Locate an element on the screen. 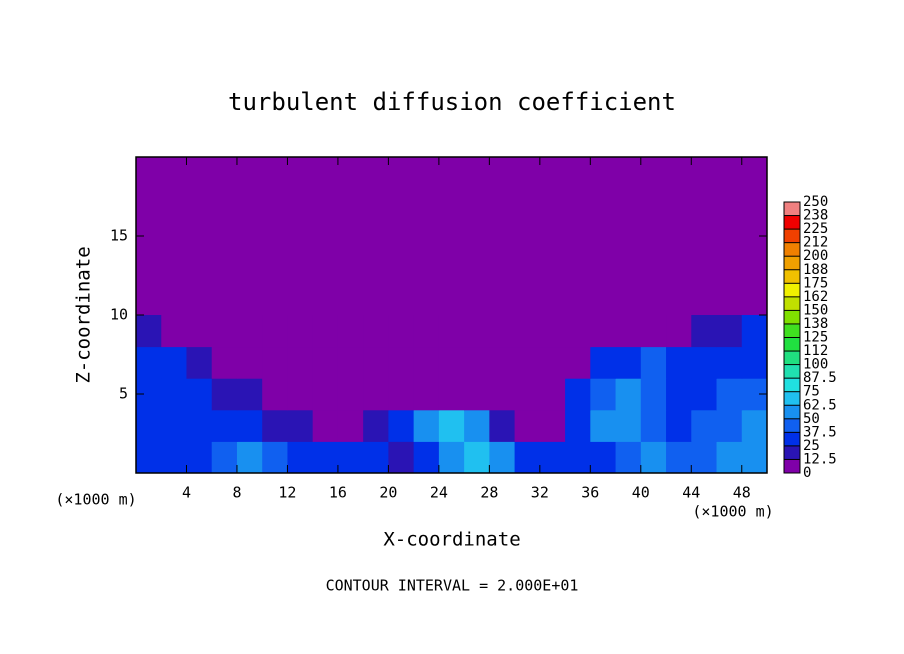 The width and height of the screenshot is (904, 654). x-tick-label: 40 is located at coordinates (641, 493).